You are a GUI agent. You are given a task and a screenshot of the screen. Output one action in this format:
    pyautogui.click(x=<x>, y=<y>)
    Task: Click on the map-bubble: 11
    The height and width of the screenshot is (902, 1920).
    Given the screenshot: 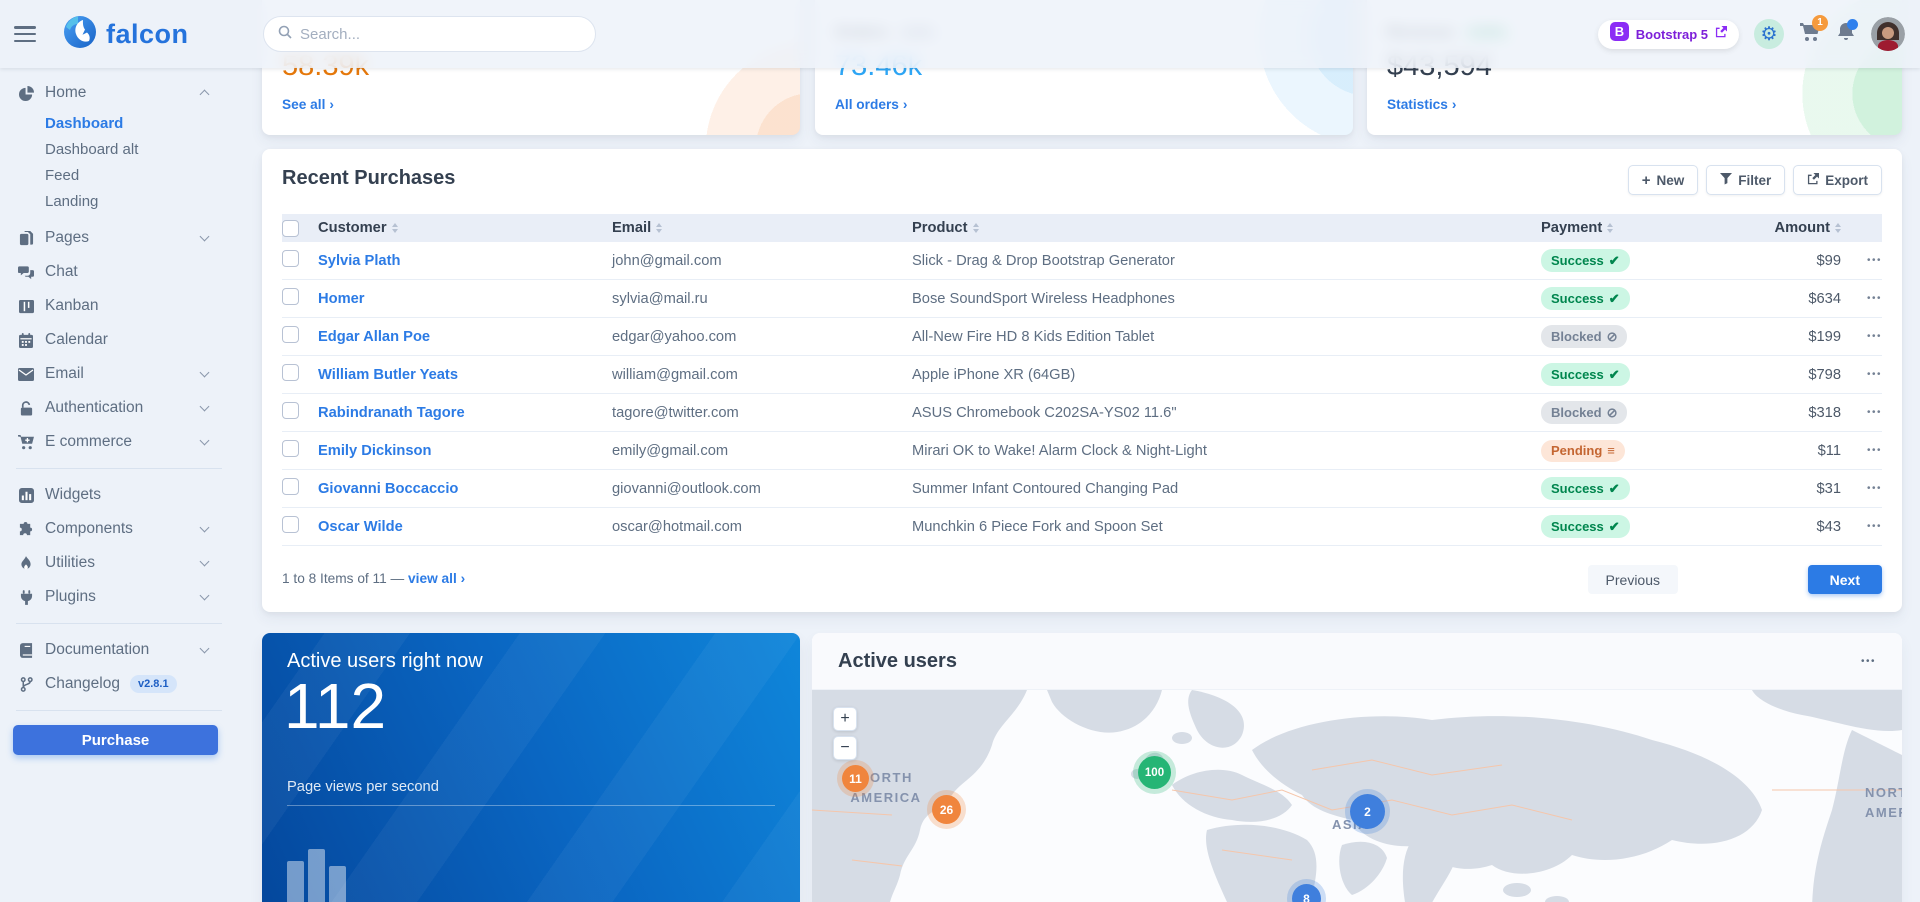 What is the action you would take?
    pyautogui.click(x=855, y=778)
    